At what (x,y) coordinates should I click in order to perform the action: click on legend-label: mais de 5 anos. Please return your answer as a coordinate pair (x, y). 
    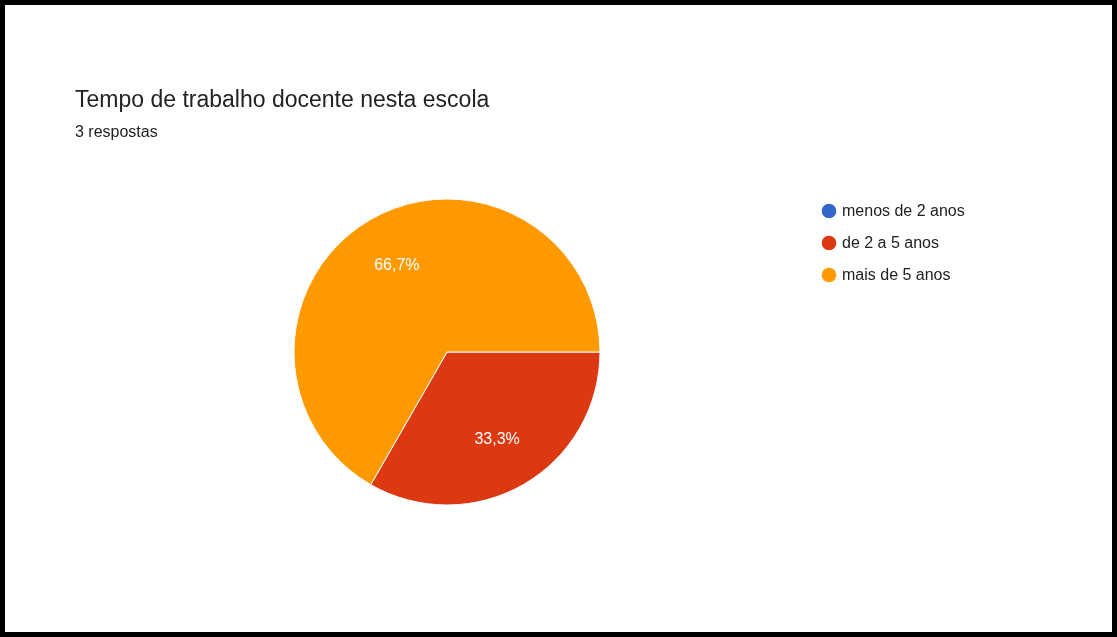
    Looking at the image, I should click on (896, 274).